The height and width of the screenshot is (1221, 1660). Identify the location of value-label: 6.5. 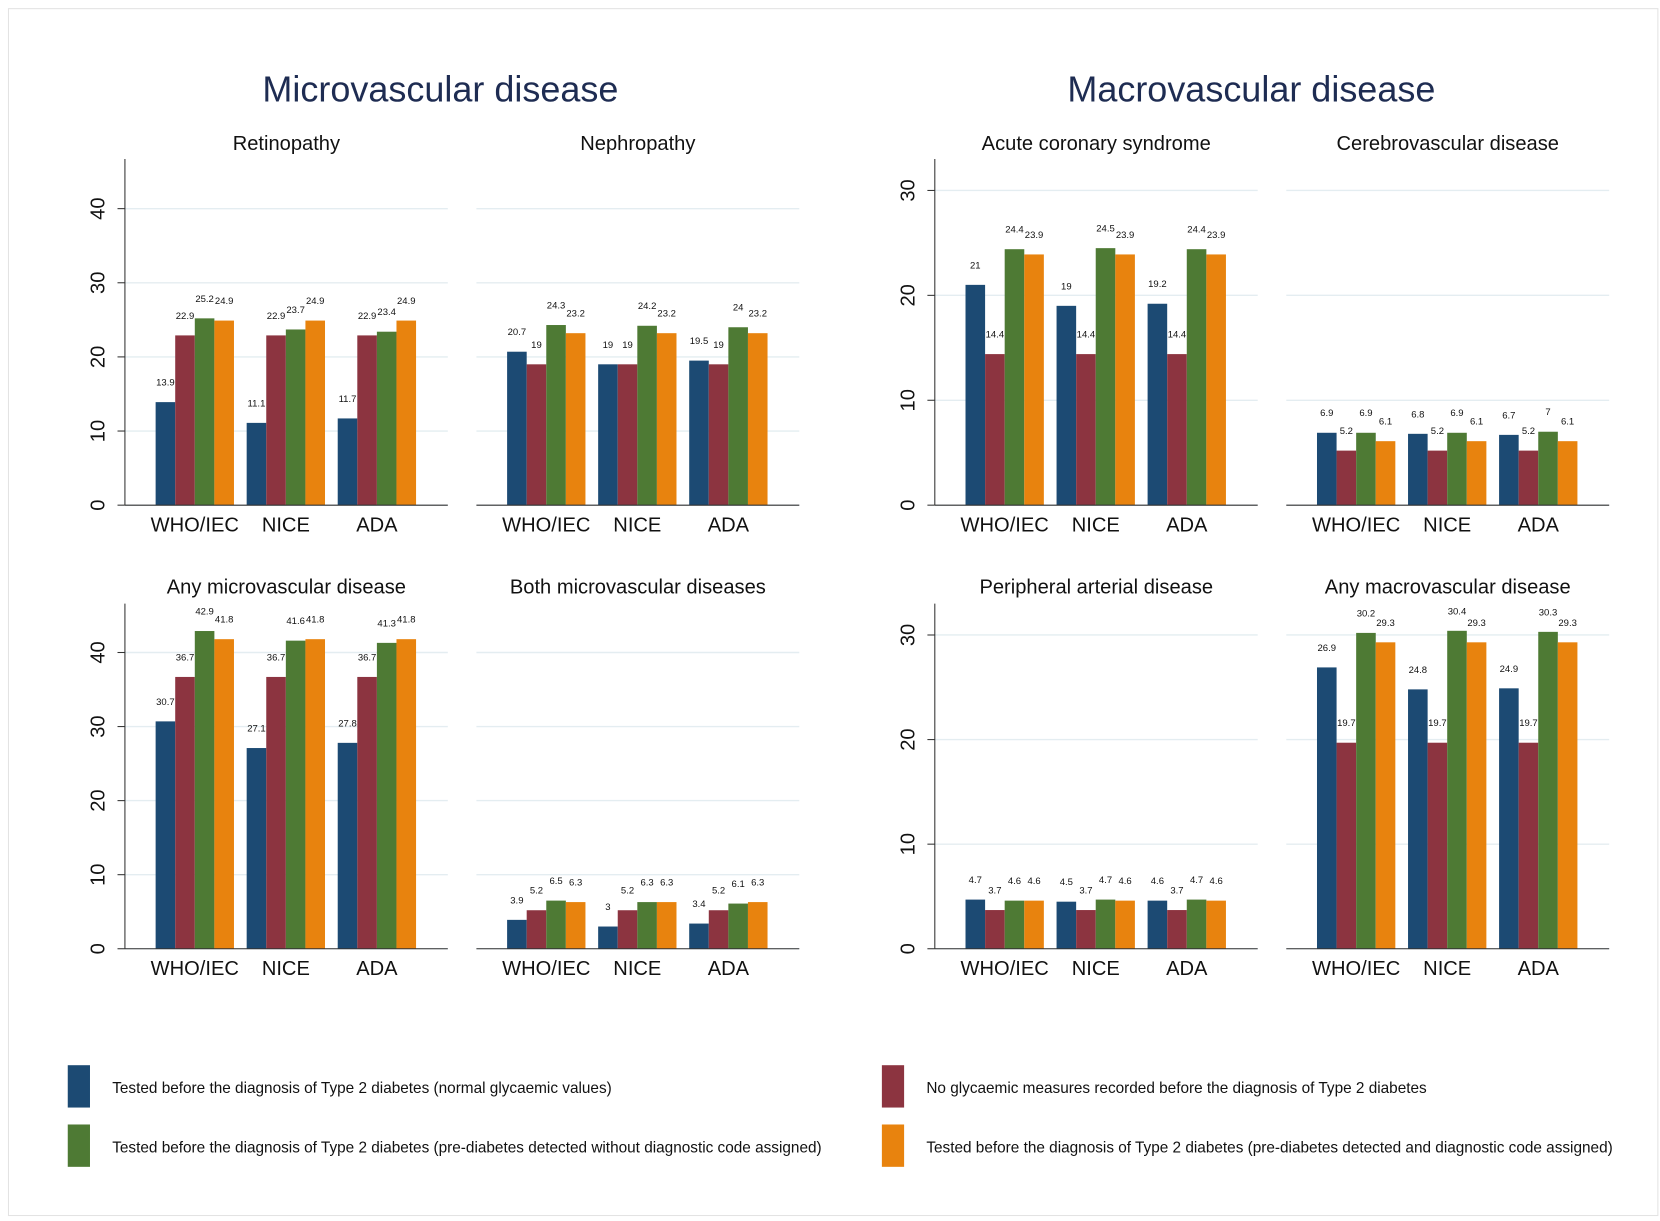
(555, 881).